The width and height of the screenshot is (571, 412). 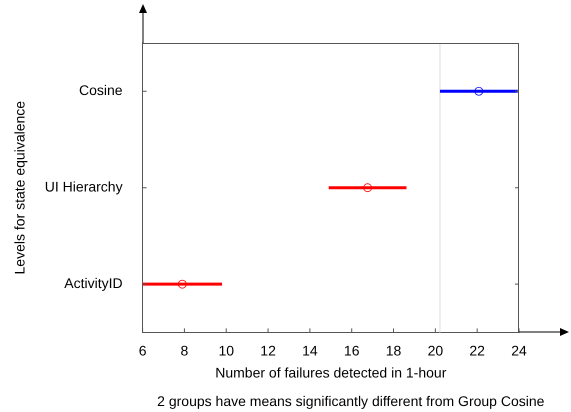 What do you see at coordinates (268, 350) in the screenshot?
I see `x-tick-label: 12` at bounding box center [268, 350].